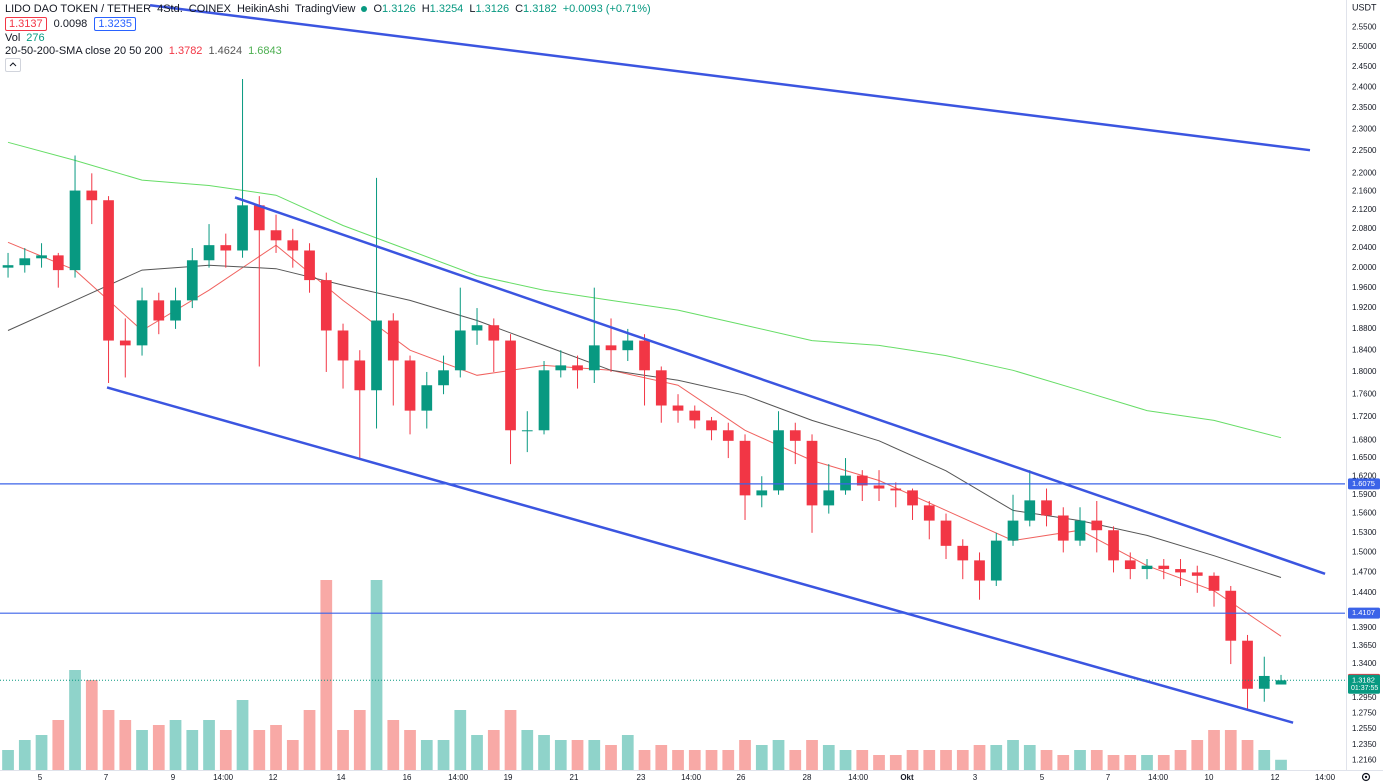 The height and width of the screenshot is (783, 1383). What do you see at coordinates (1364, 128) in the screenshot?
I see `y-tick-label: 2.3000` at bounding box center [1364, 128].